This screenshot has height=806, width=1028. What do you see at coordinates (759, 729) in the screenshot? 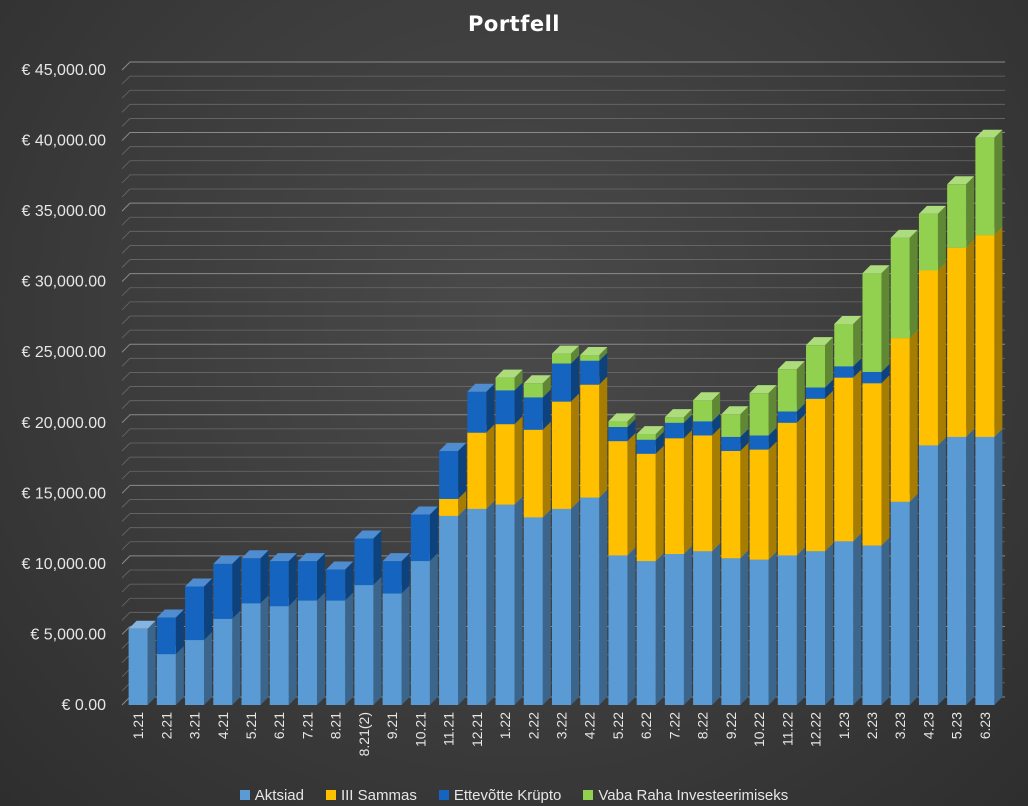
I see `x-tick-label: 10.22` at bounding box center [759, 729].